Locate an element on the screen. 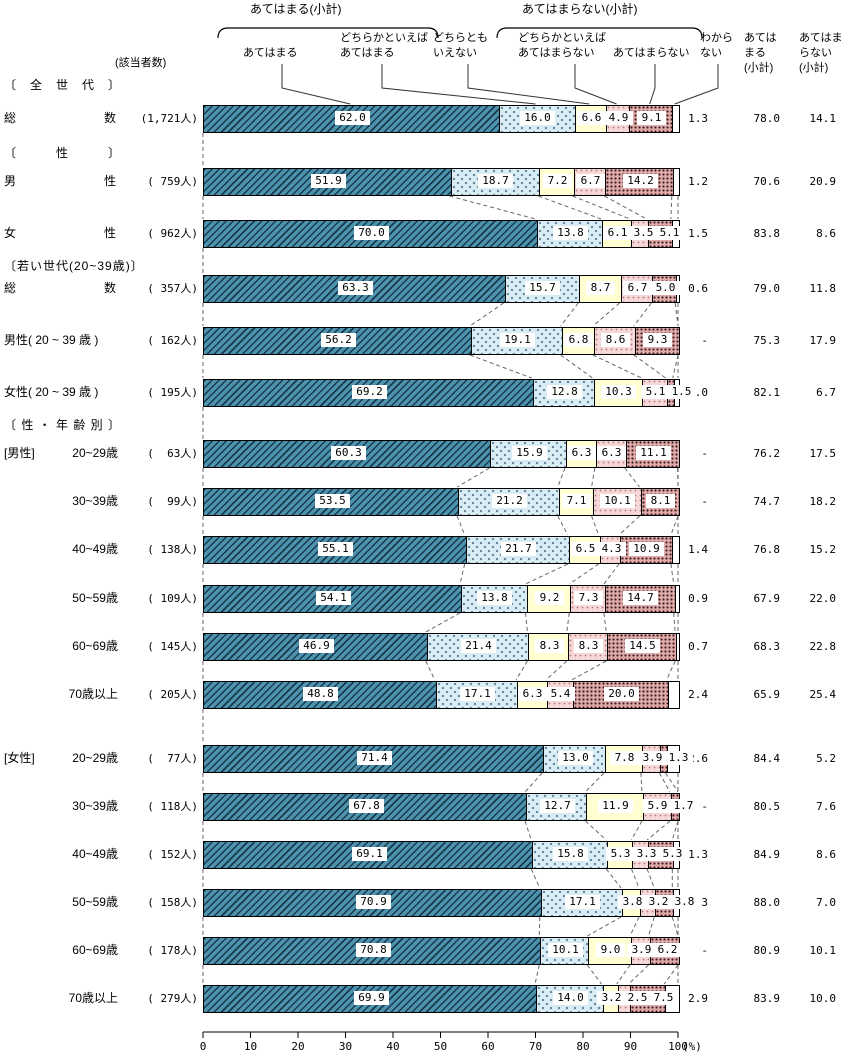 Image resolution: width=856 pixels, height=1063 pixels. dont-know-value: 2.6 is located at coordinates (698, 758).